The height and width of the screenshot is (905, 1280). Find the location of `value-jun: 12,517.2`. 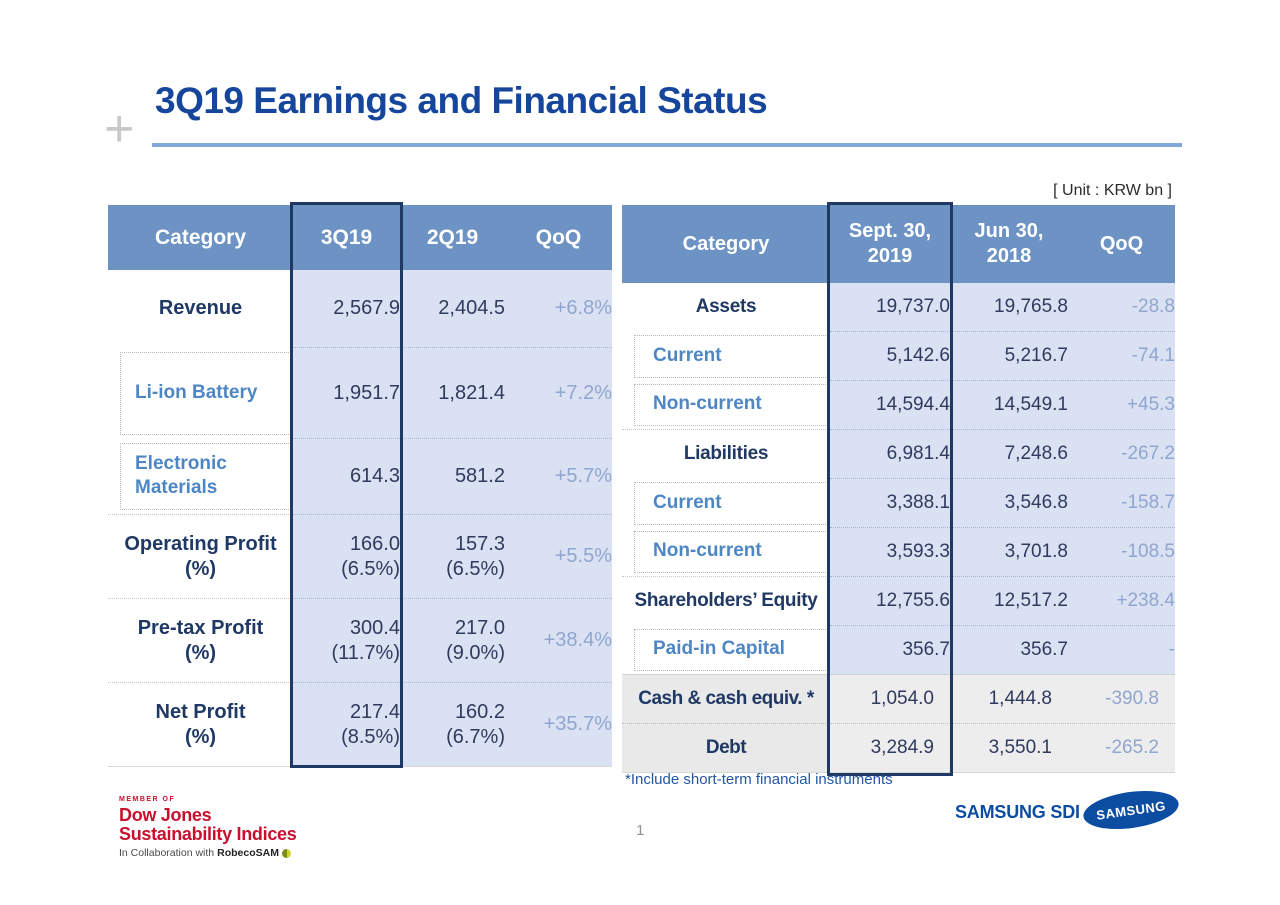

value-jun: 12,517.2 is located at coordinates (1009, 601).